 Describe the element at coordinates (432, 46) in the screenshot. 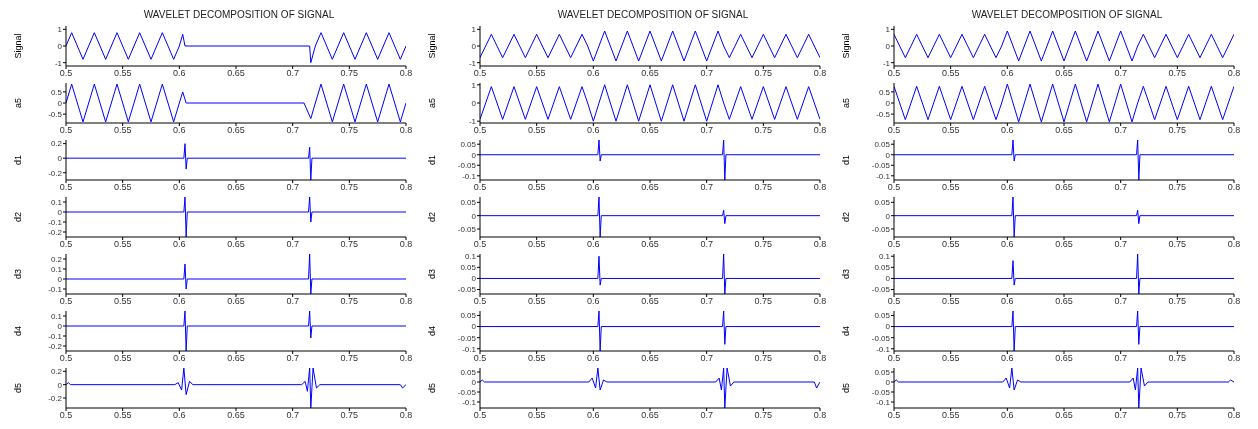

I see `y-axis-title: Signal` at that location.